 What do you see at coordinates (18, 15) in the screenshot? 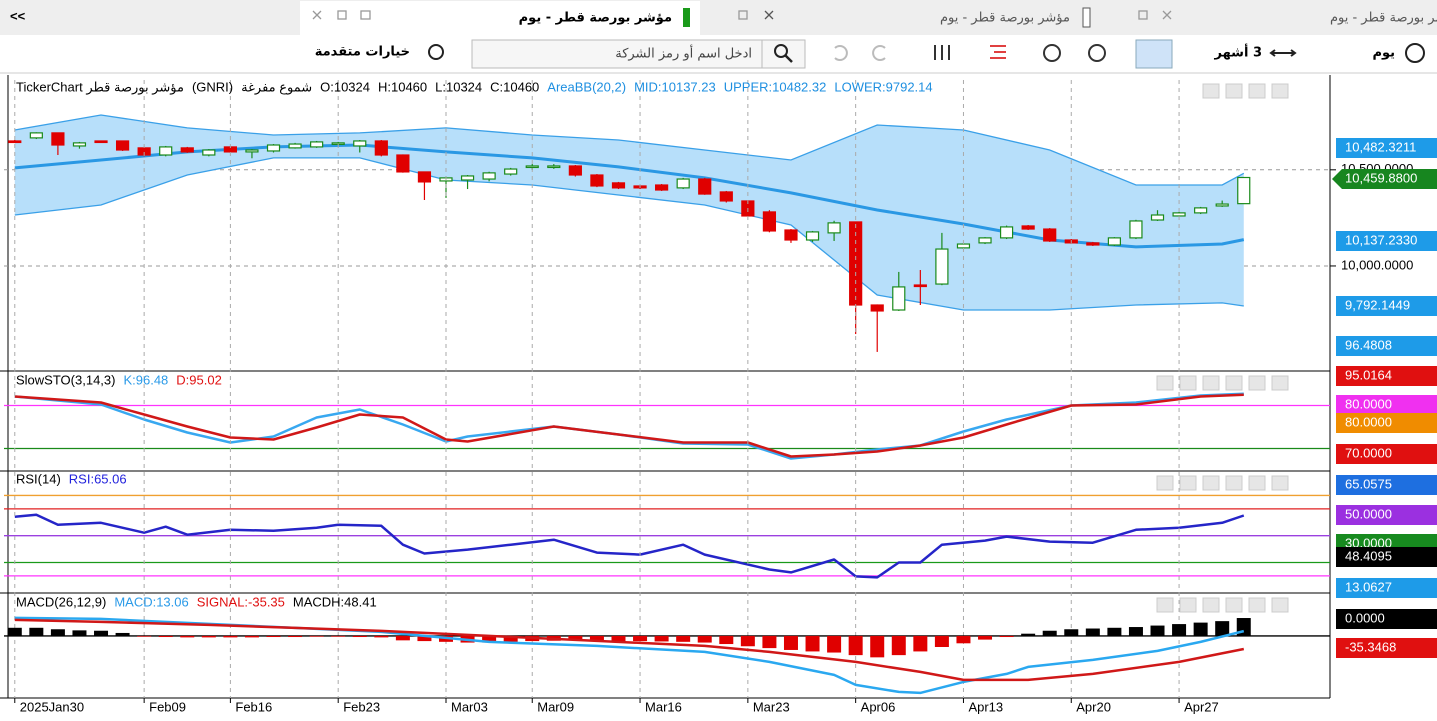
I see `collapse-button: <<` at bounding box center [18, 15].